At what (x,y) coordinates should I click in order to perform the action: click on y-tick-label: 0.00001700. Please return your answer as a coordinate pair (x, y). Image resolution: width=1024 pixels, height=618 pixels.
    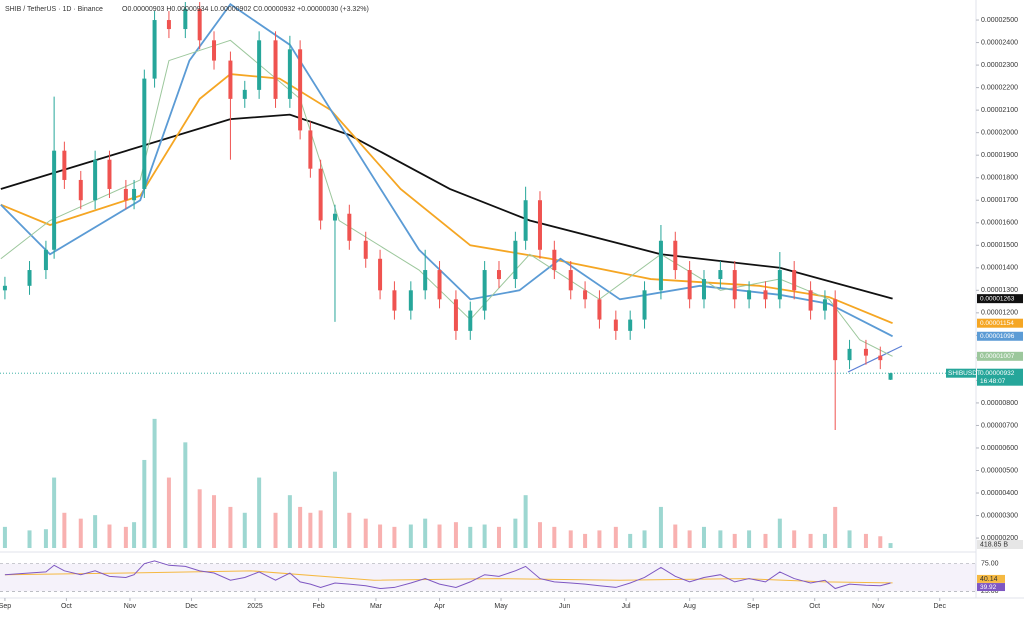
    Looking at the image, I should click on (999, 200).